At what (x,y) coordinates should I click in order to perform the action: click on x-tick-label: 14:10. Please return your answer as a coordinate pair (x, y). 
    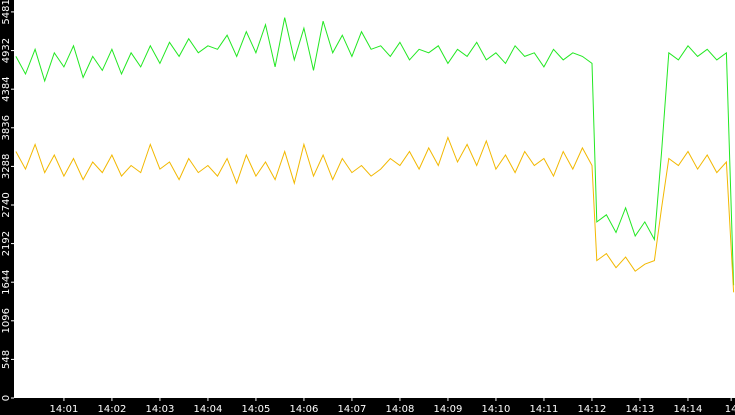
    Looking at the image, I should click on (496, 409).